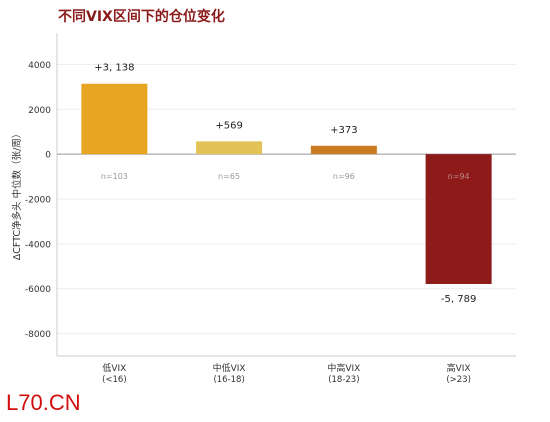 The image size is (550, 422). Describe the element at coordinates (114, 68) in the screenshot. I see `value-label: +3, 138` at that location.